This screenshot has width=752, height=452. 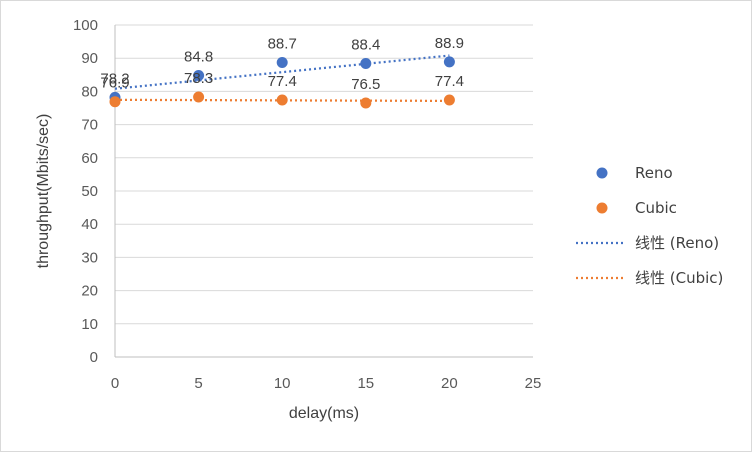 I want to click on trendline-reno, so click(x=282, y=72).